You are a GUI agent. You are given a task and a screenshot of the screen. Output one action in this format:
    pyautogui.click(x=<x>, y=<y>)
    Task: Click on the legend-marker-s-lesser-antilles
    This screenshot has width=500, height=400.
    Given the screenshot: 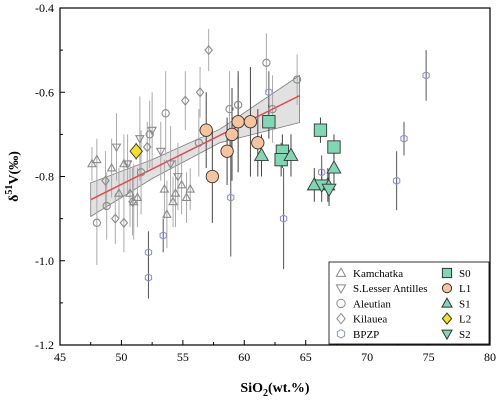 What is the action you would take?
    pyautogui.click(x=341, y=289)
    